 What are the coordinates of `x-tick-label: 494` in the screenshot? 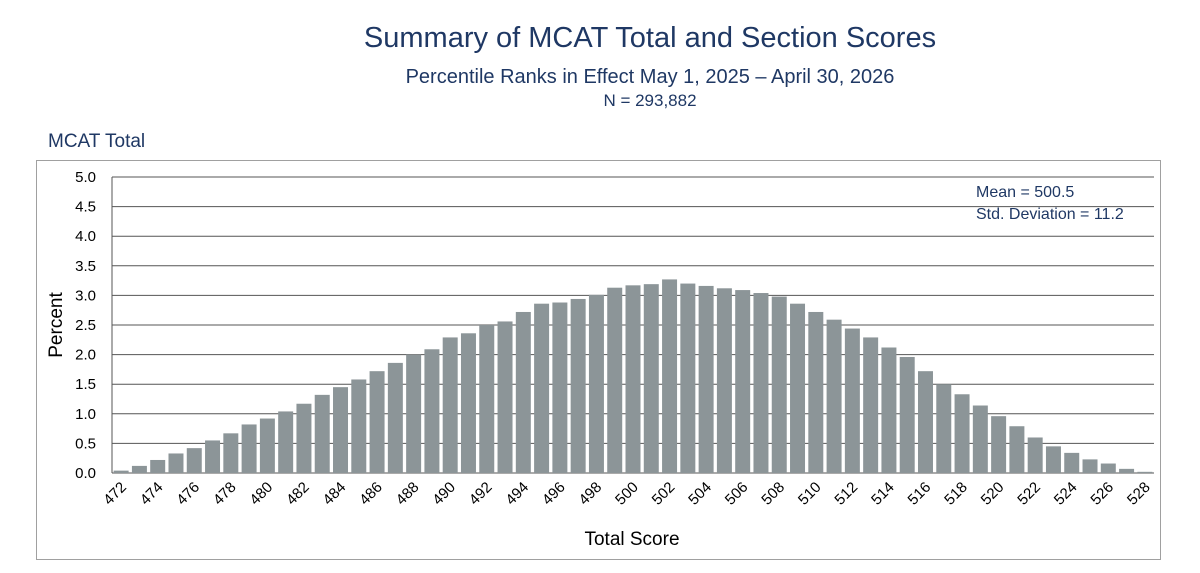 It's located at (517, 494).